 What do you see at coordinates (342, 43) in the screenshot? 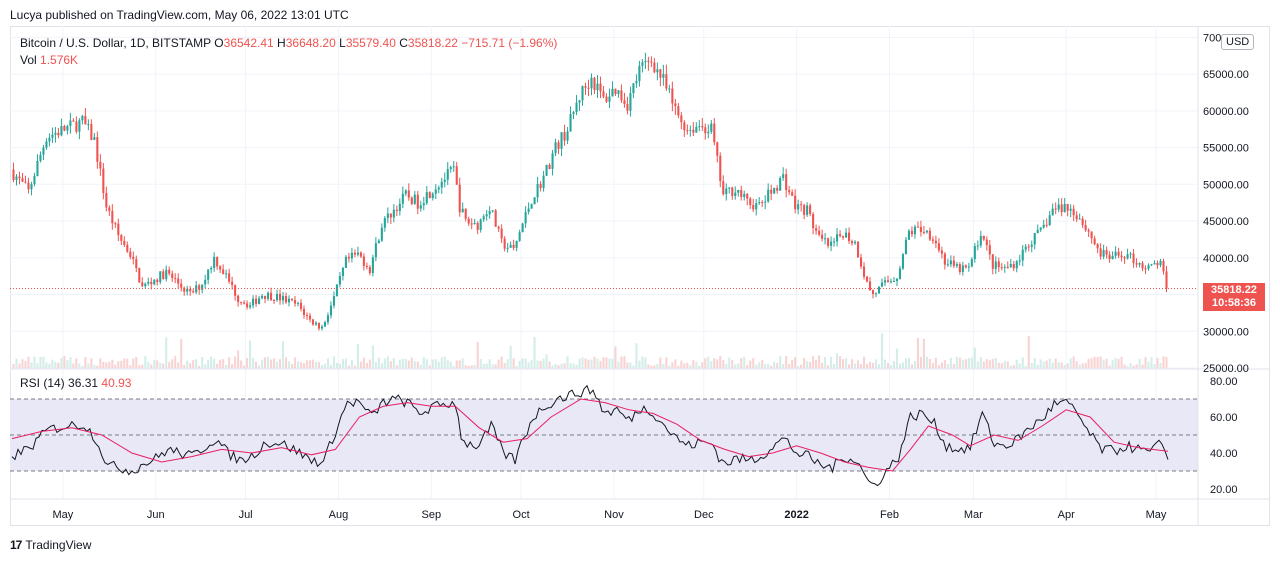
I see `low-label: L` at bounding box center [342, 43].